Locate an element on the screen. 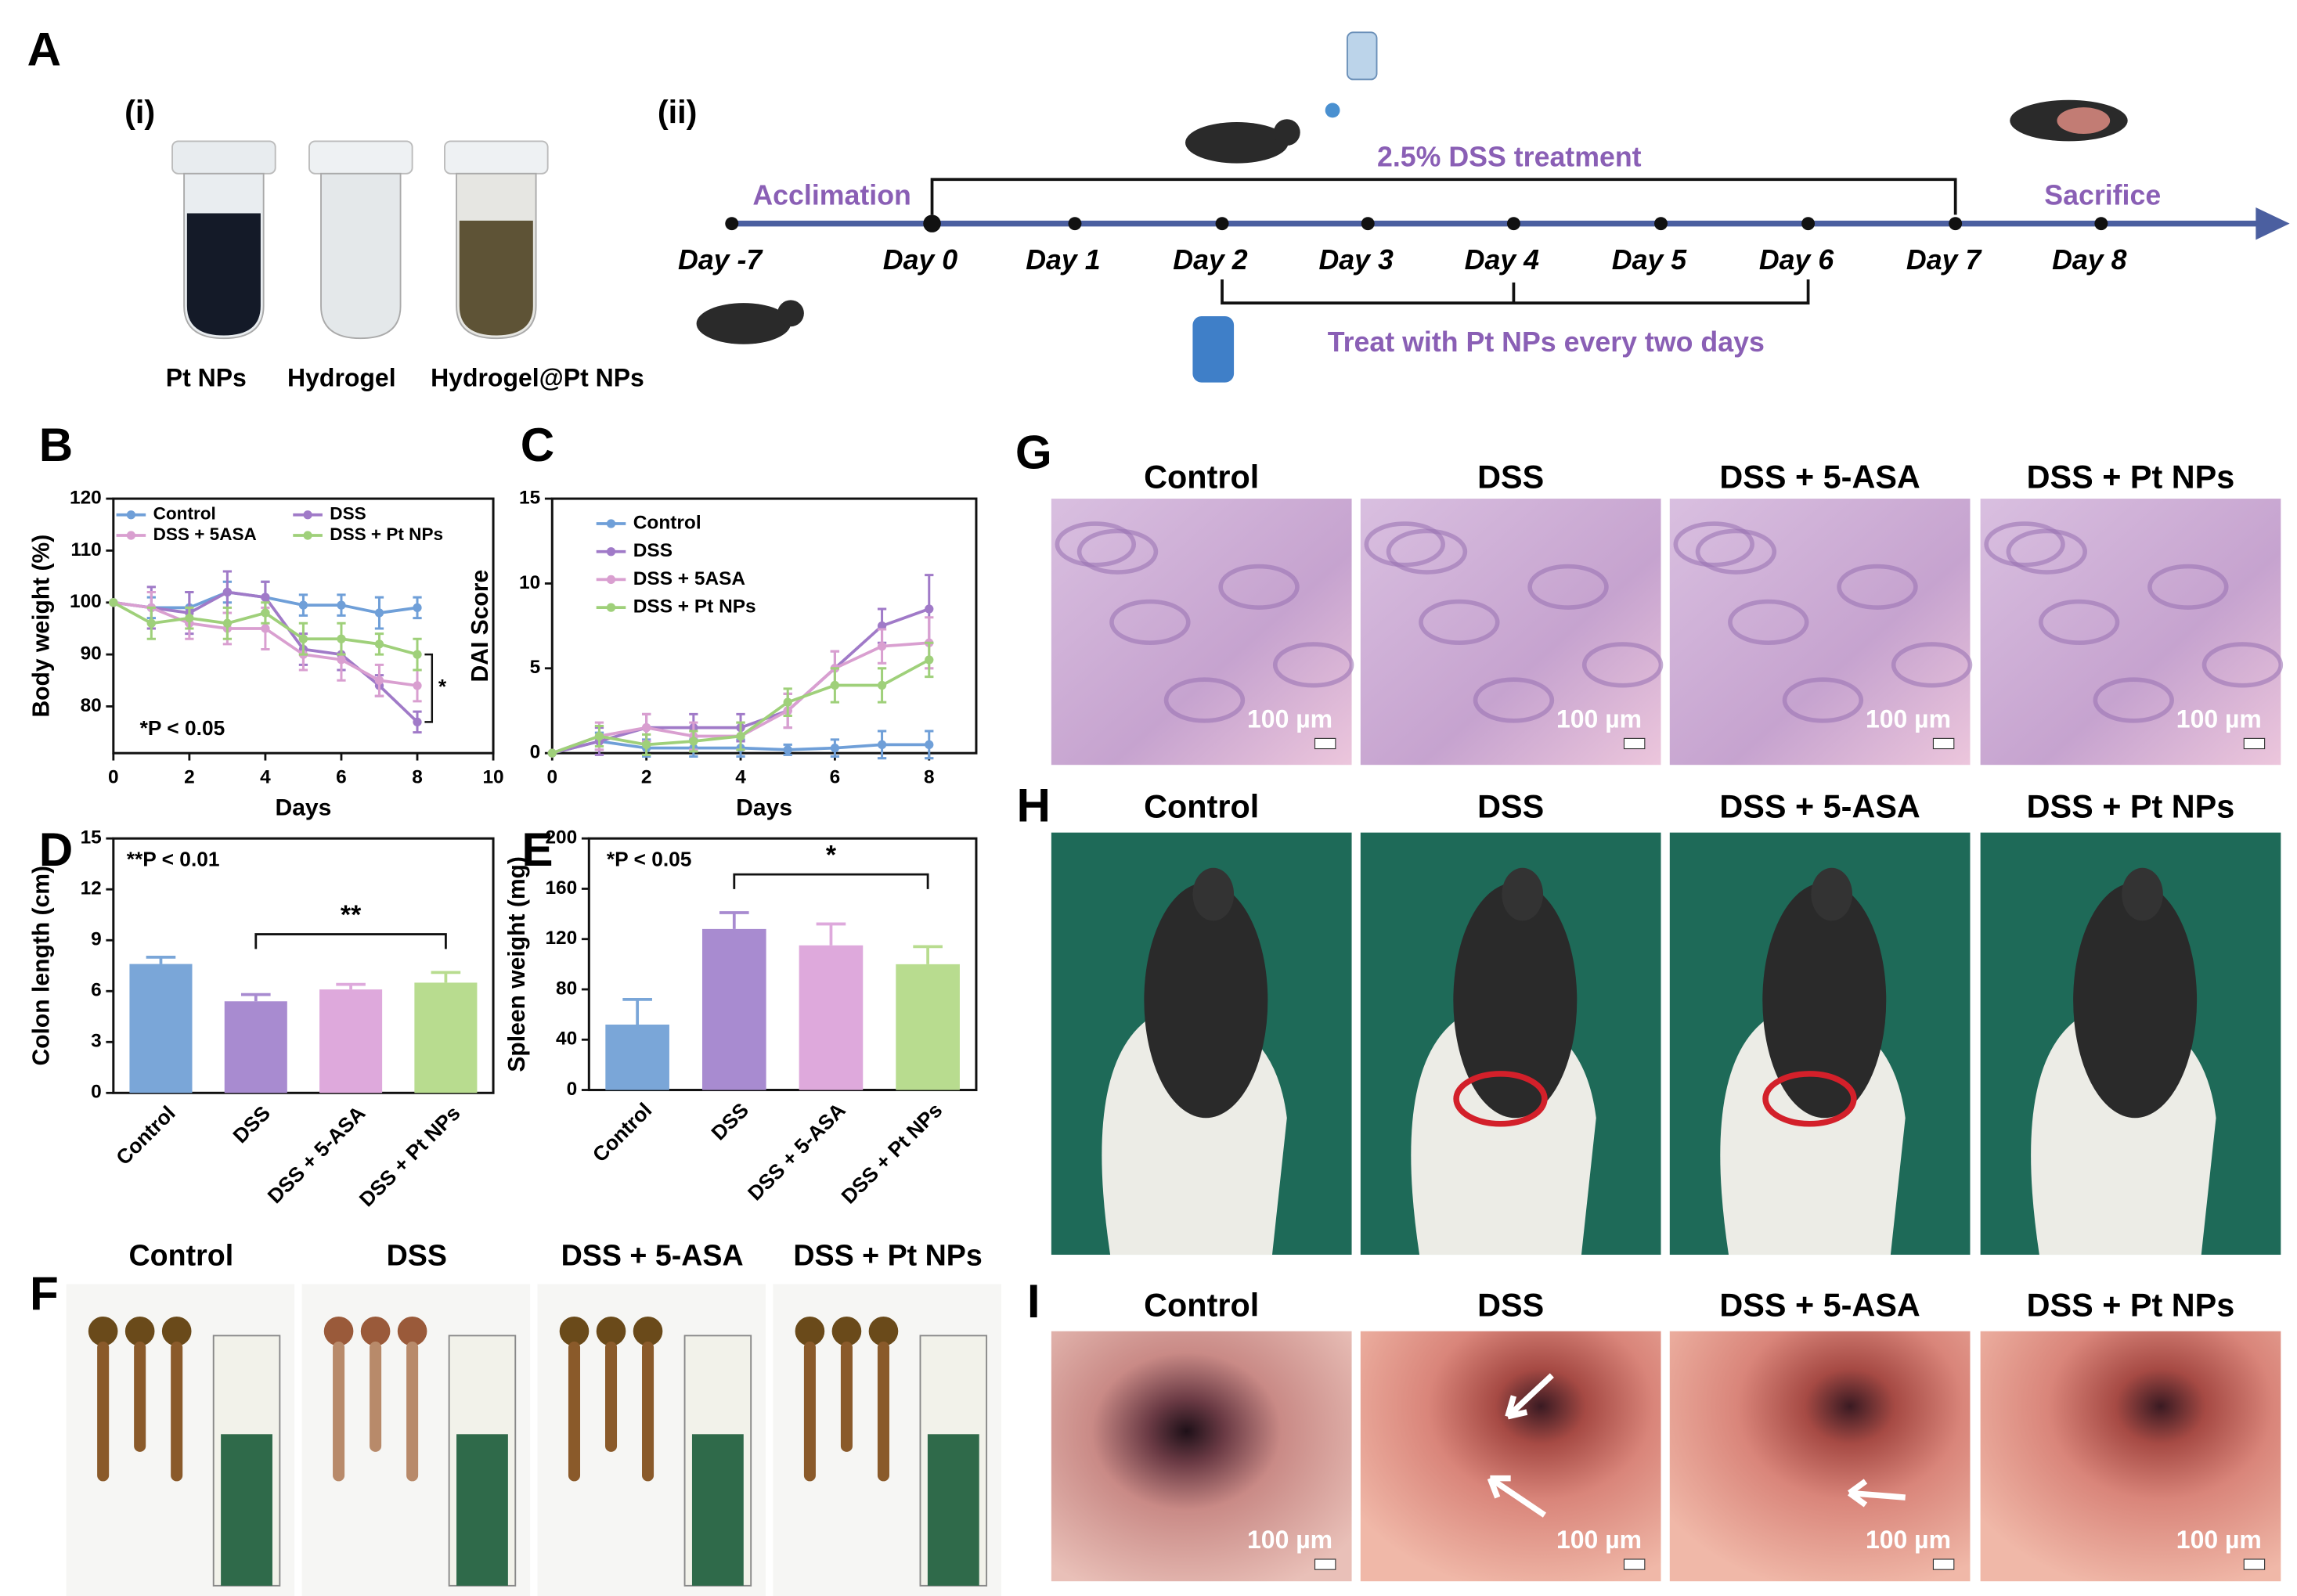 This screenshot has height=1596, width=2297. x-tick-label: 6 is located at coordinates (835, 777).